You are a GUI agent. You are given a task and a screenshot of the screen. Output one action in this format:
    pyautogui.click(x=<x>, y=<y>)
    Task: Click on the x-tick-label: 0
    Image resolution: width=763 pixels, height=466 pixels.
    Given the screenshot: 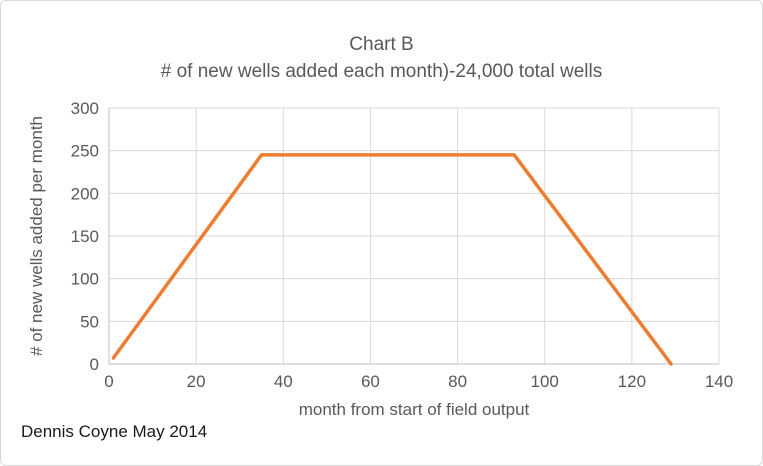 What is the action you would take?
    pyautogui.click(x=108, y=381)
    